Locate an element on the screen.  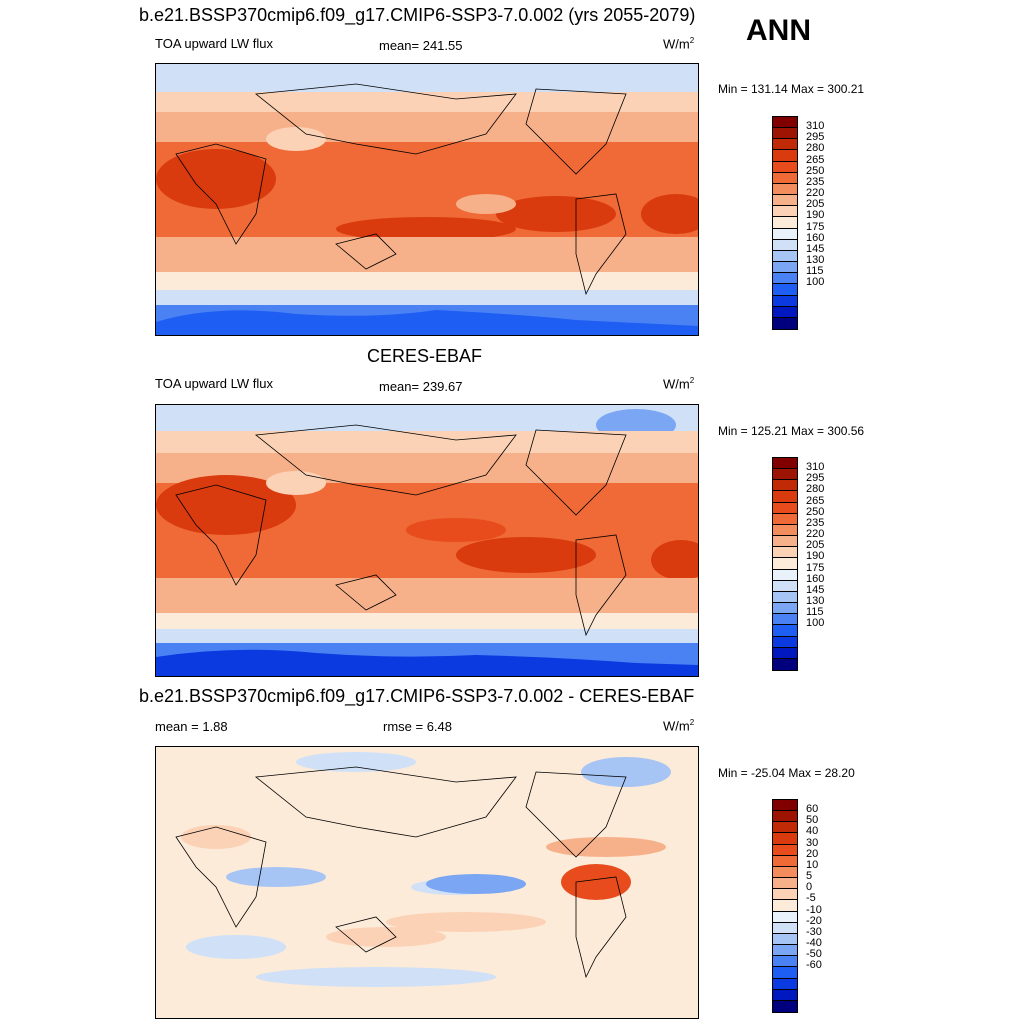
panel-3-colorbar-tick-label: -5 is located at coordinates (811, 898).